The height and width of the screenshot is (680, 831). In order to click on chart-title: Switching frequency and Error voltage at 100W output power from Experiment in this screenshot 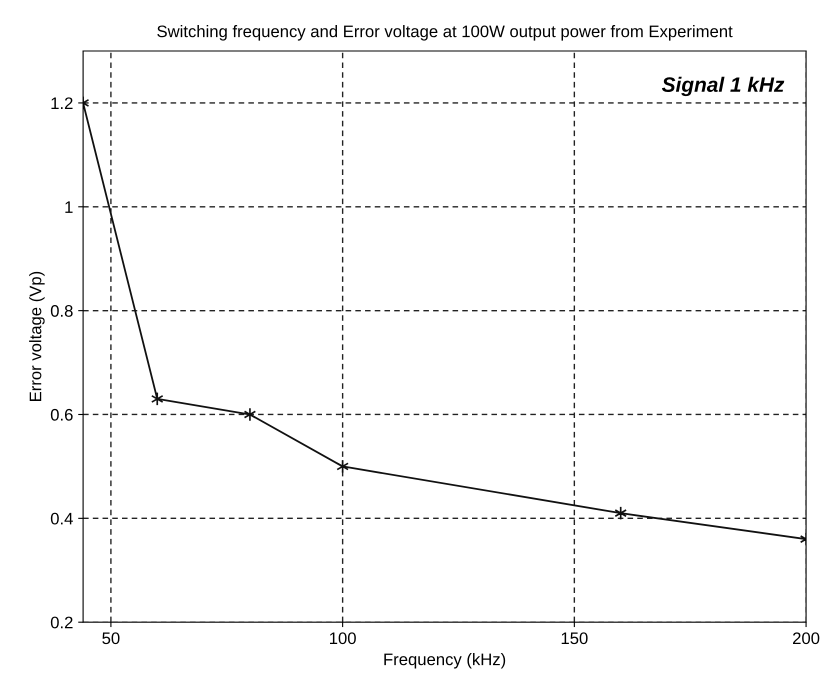, I will do `click(445, 33)`.